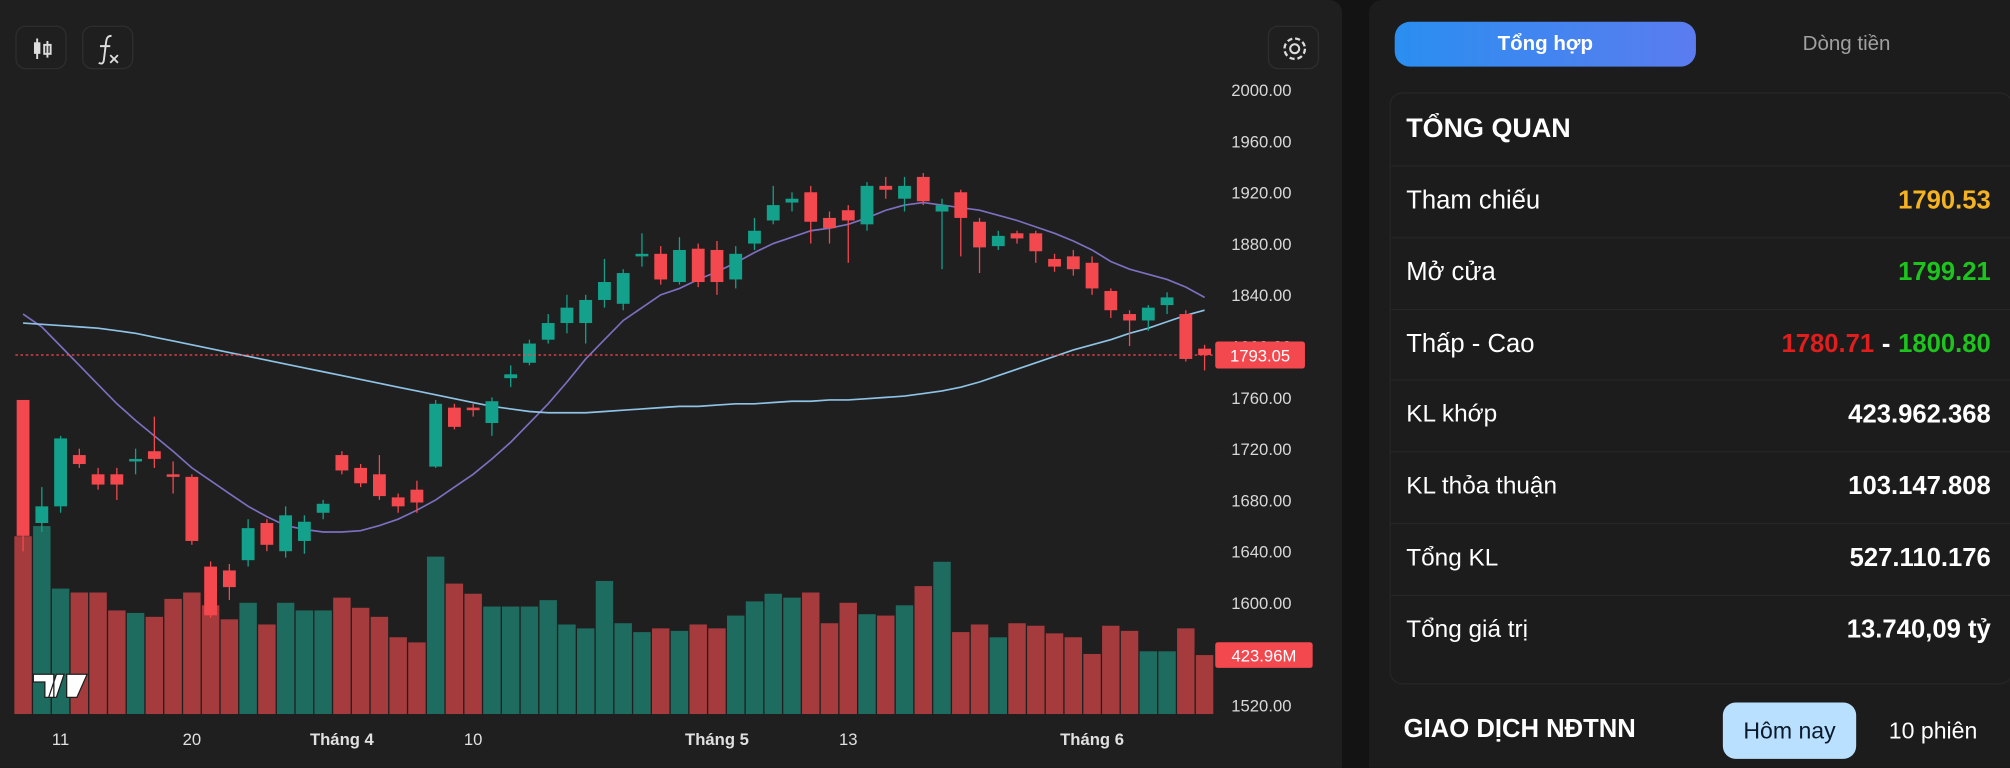  I want to click on x-tick-label: 20, so click(192, 739).